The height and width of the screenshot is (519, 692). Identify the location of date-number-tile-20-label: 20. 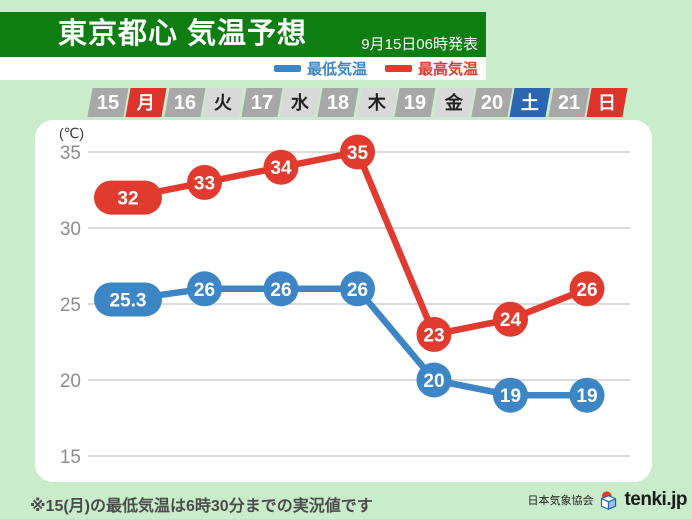
(492, 102).